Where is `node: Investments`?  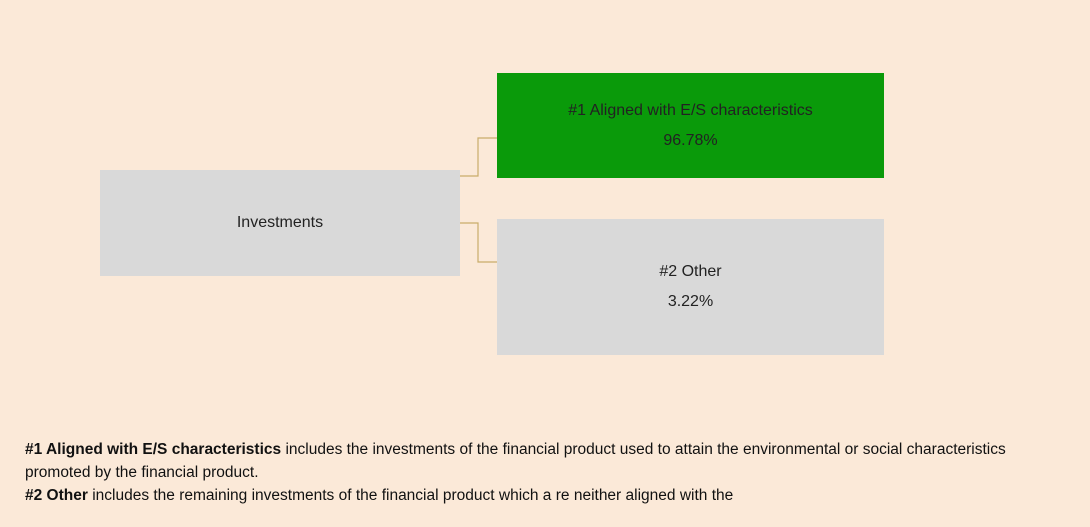 node: Investments is located at coordinates (280, 223).